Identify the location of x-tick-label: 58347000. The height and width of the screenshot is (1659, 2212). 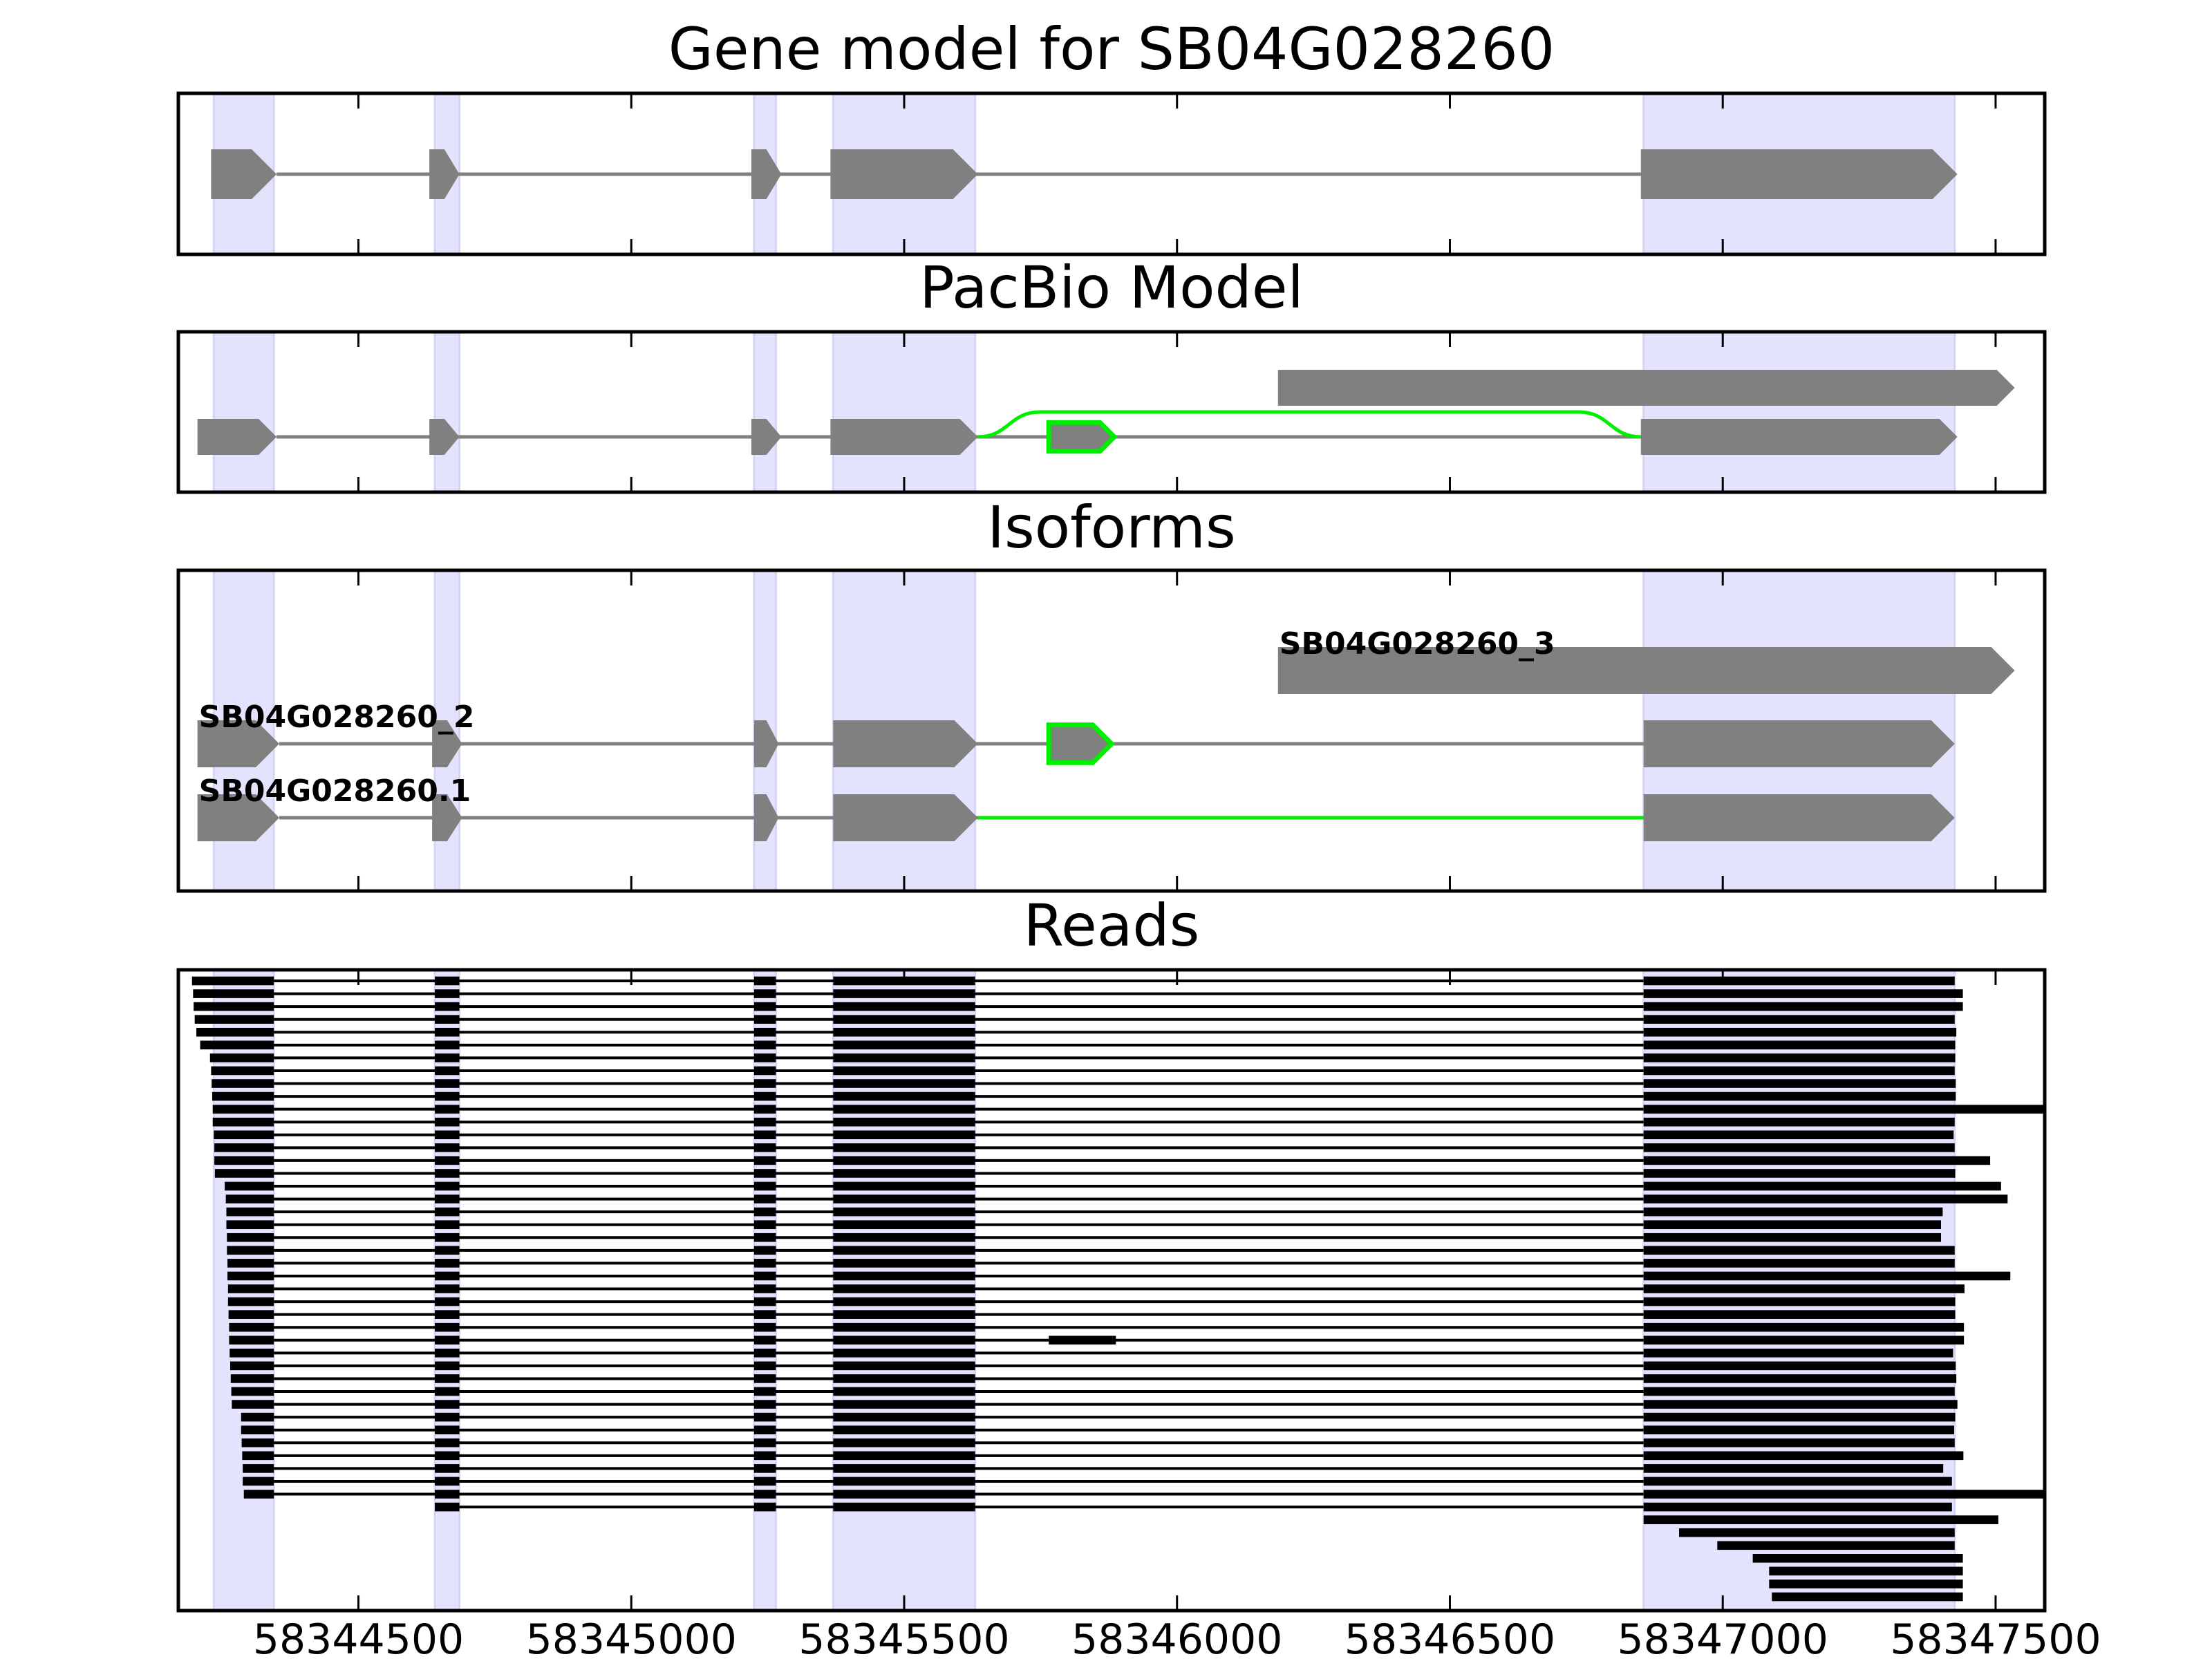
(1723, 1637).